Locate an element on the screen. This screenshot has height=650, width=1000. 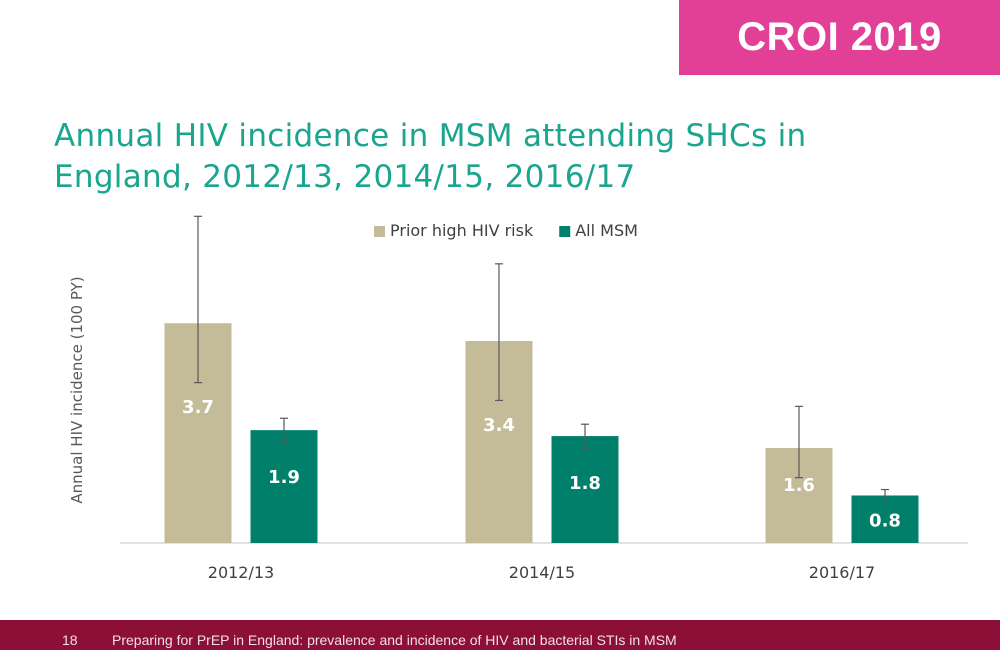
data-label-0-2: 1.6 is located at coordinates (799, 485).